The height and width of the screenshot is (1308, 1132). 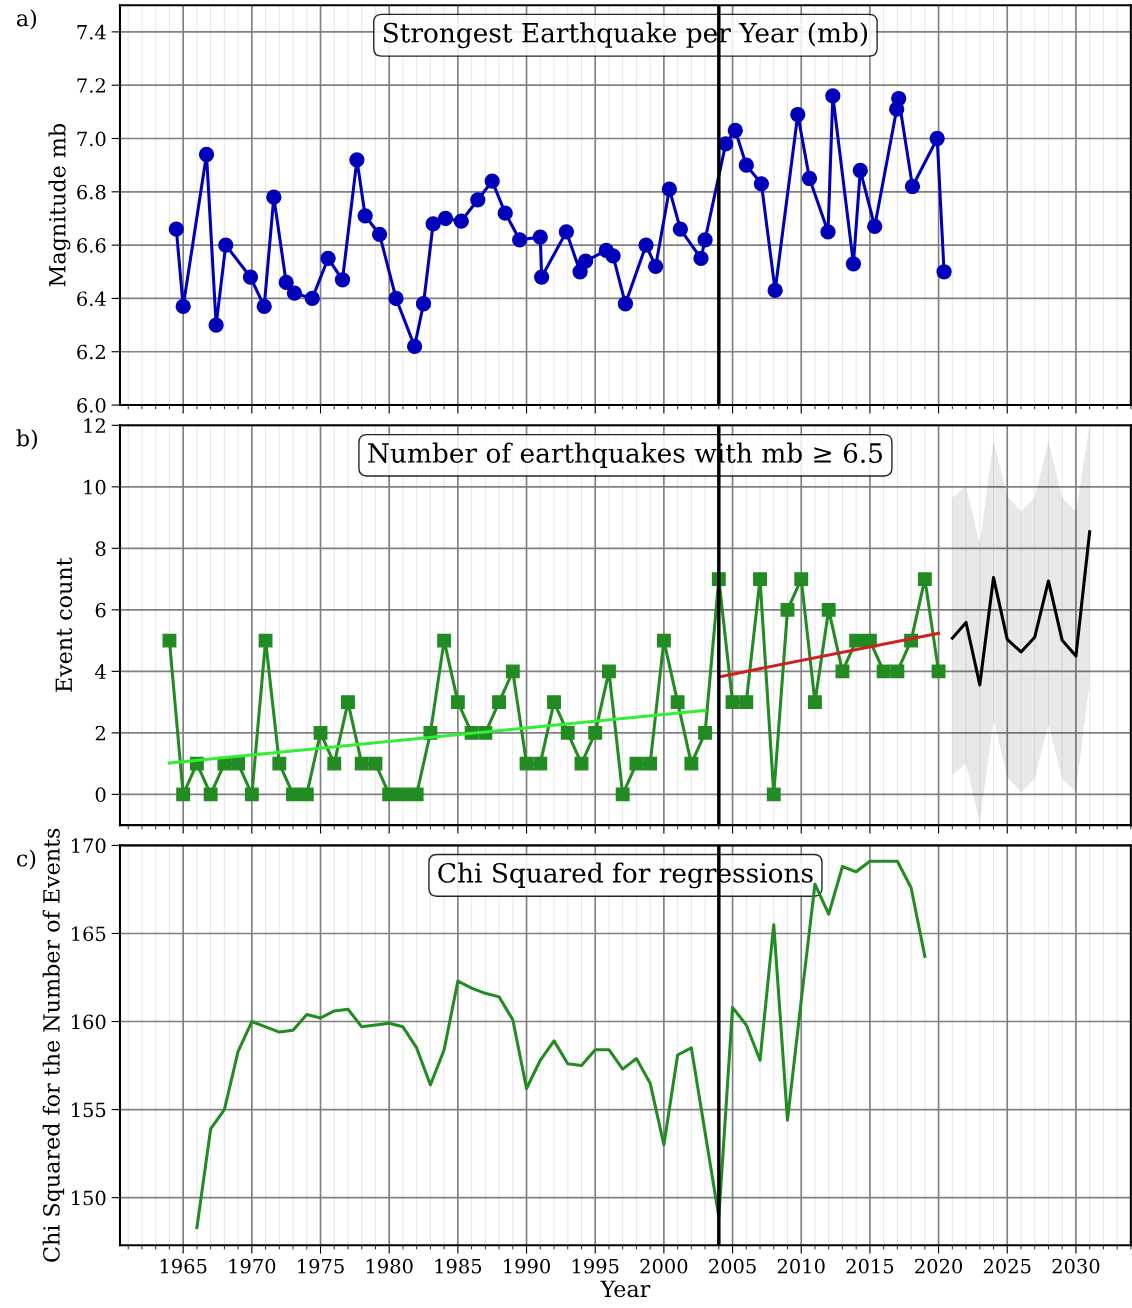 I want to click on y-tick-label: 10, so click(x=95, y=487).